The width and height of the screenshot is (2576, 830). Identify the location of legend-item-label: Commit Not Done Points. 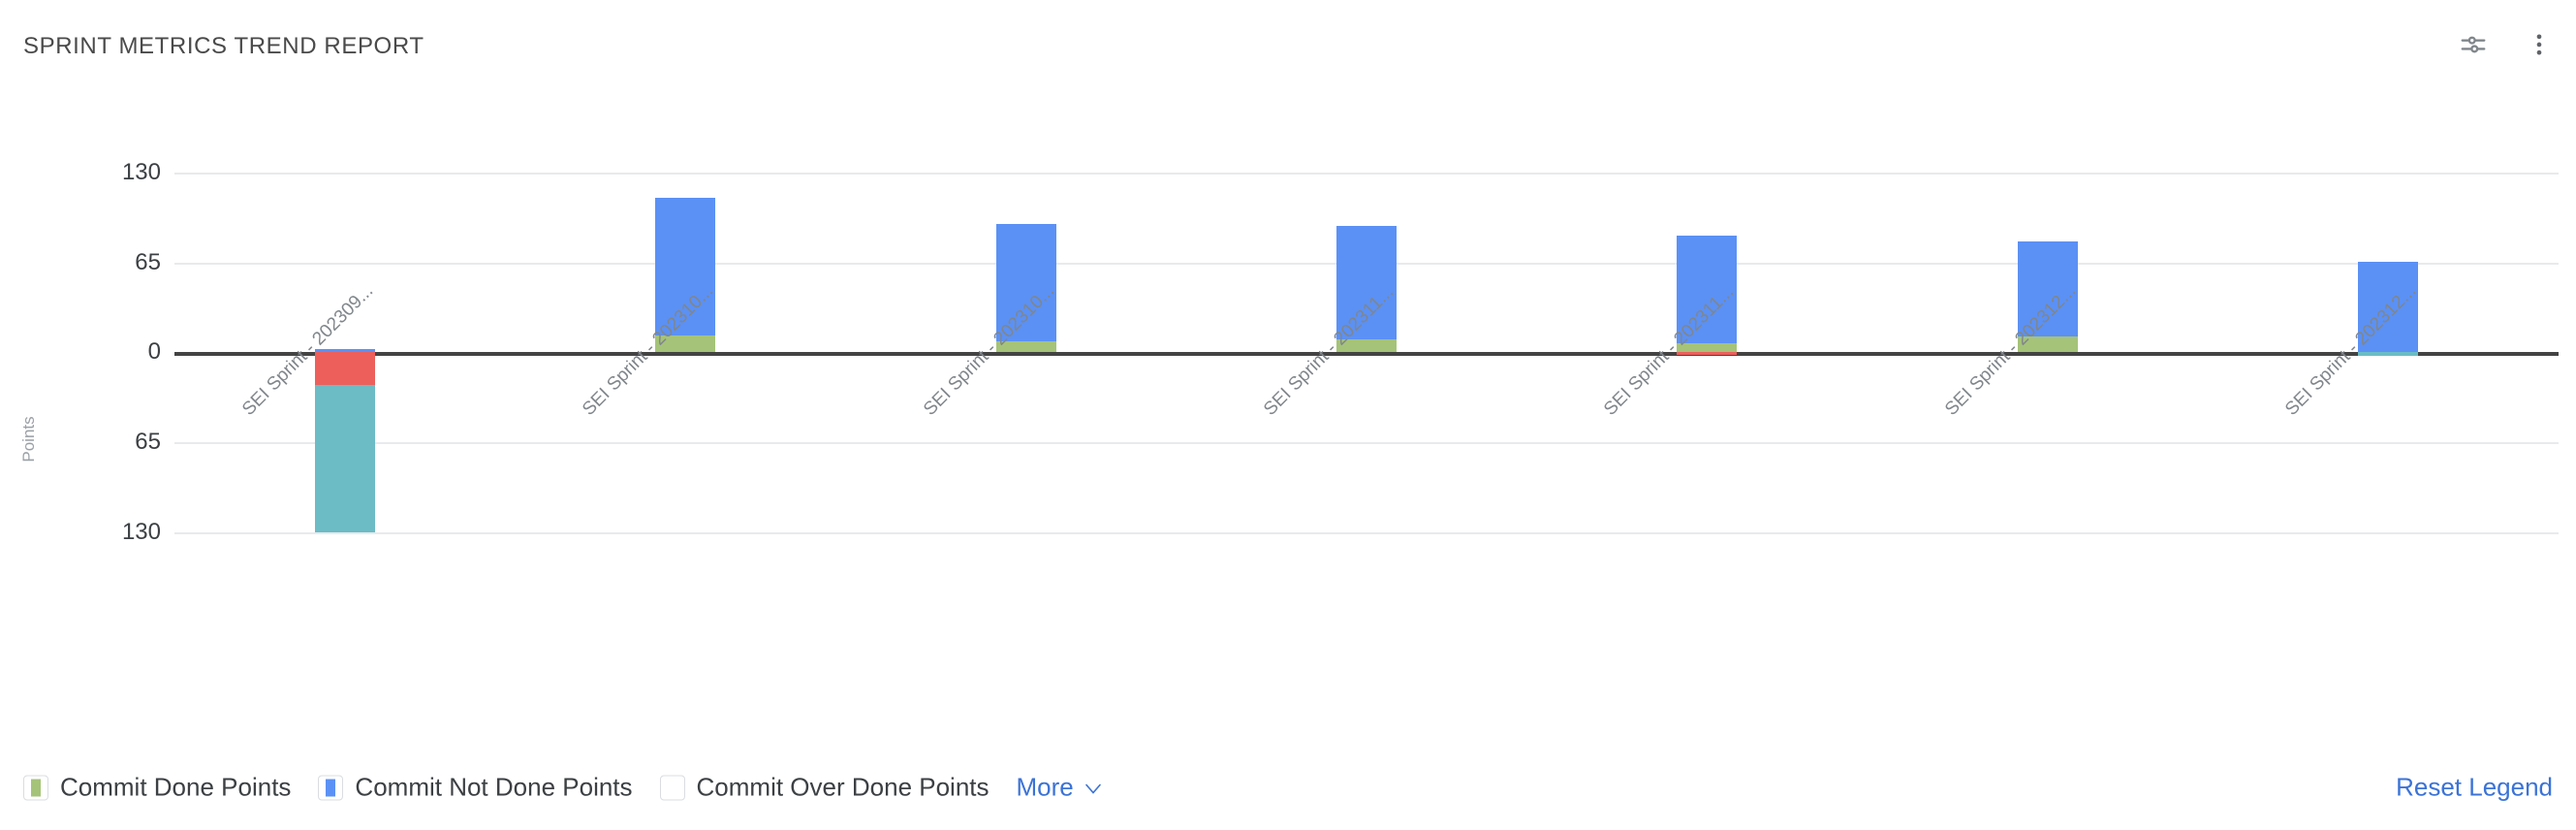
(494, 787).